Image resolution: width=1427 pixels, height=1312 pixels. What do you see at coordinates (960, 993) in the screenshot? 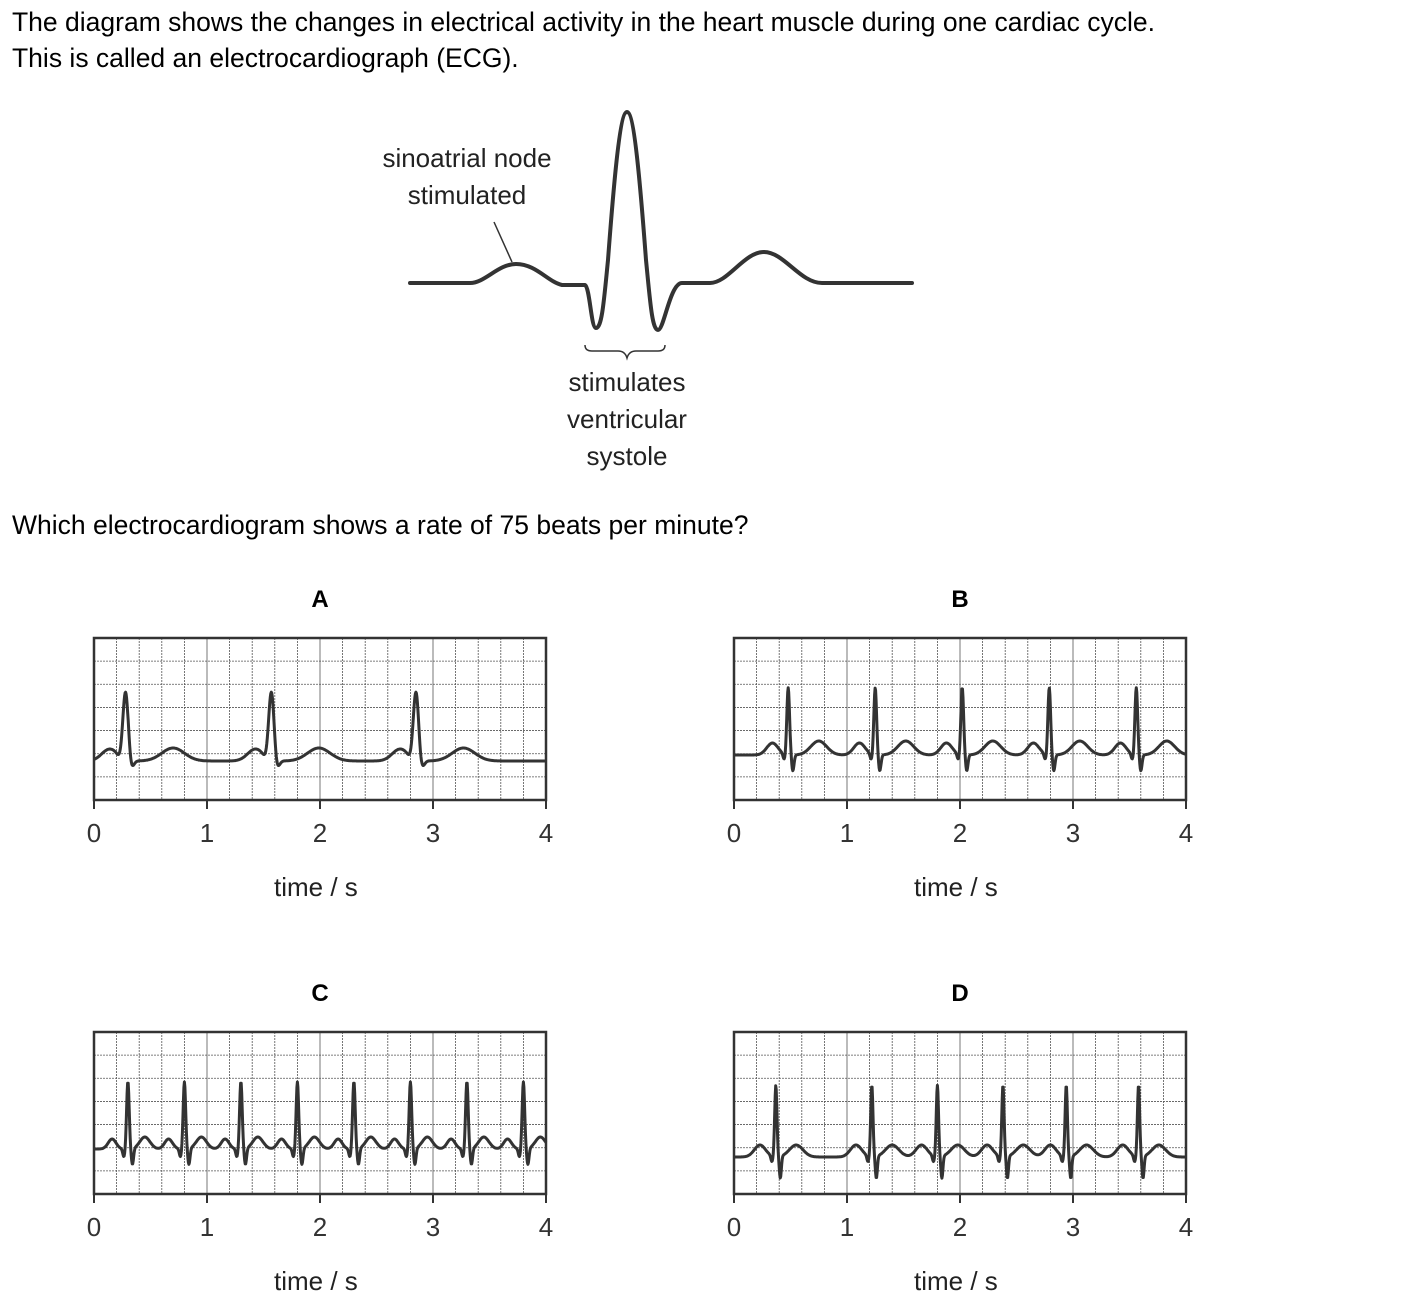
I see `option-letter-d: D` at bounding box center [960, 993].